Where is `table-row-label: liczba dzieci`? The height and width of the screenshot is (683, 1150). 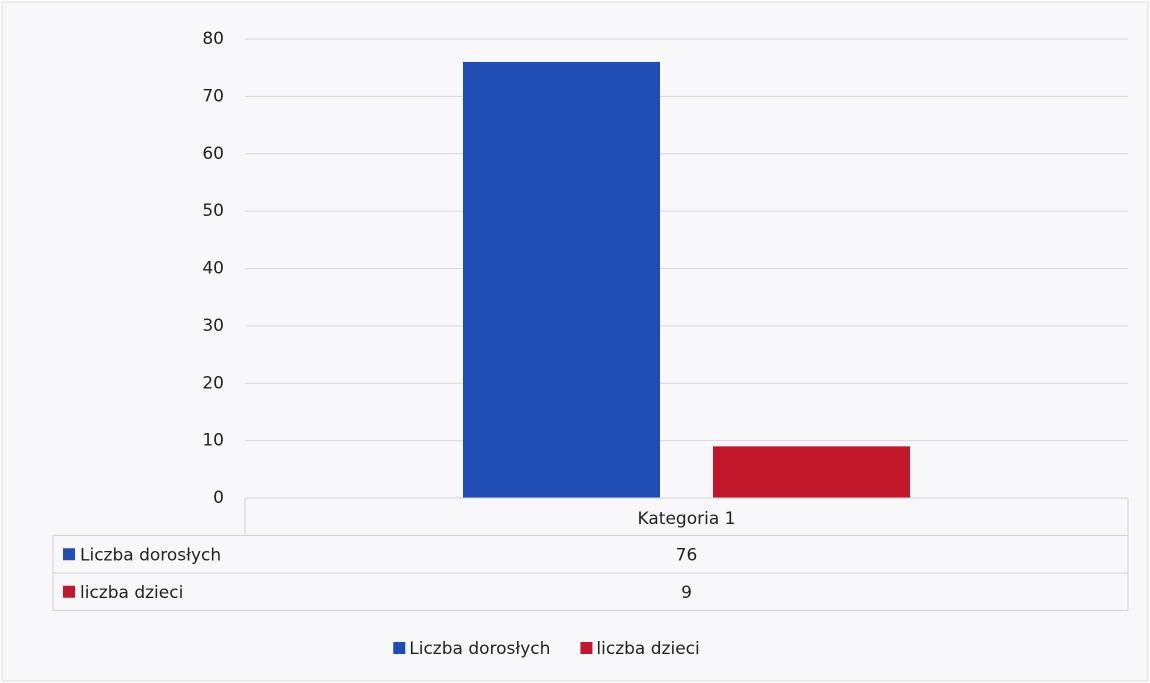 table-row-label: liczba dzieci is located at coordinates (131, 593).